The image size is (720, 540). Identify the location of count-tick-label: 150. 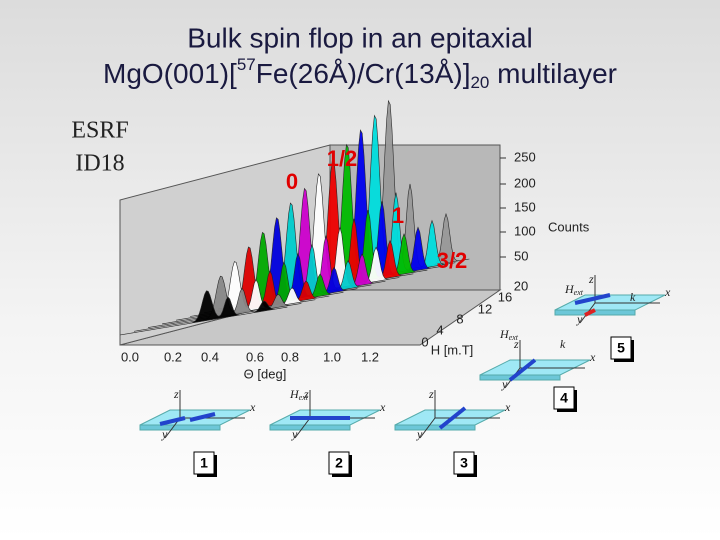
(525, 206).